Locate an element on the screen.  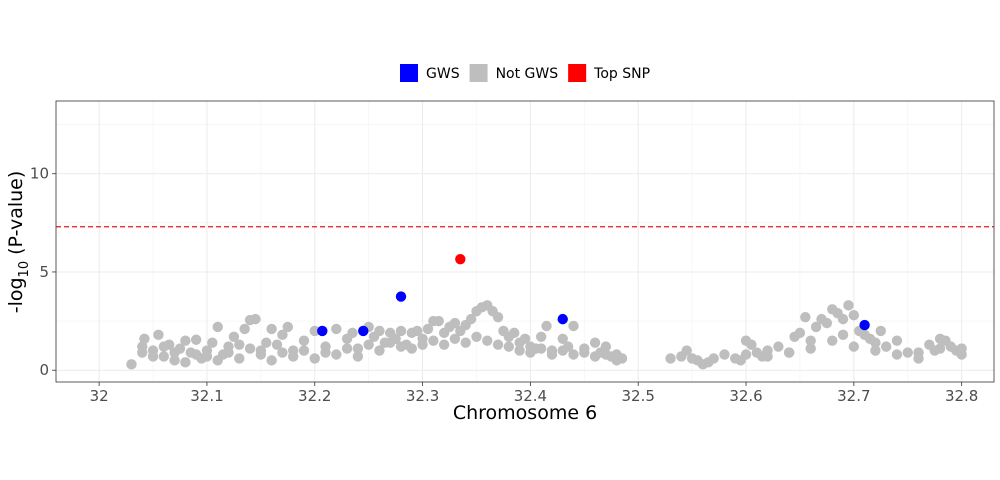
x-tick-label: 32.6 is located at coordinates (745, 396).